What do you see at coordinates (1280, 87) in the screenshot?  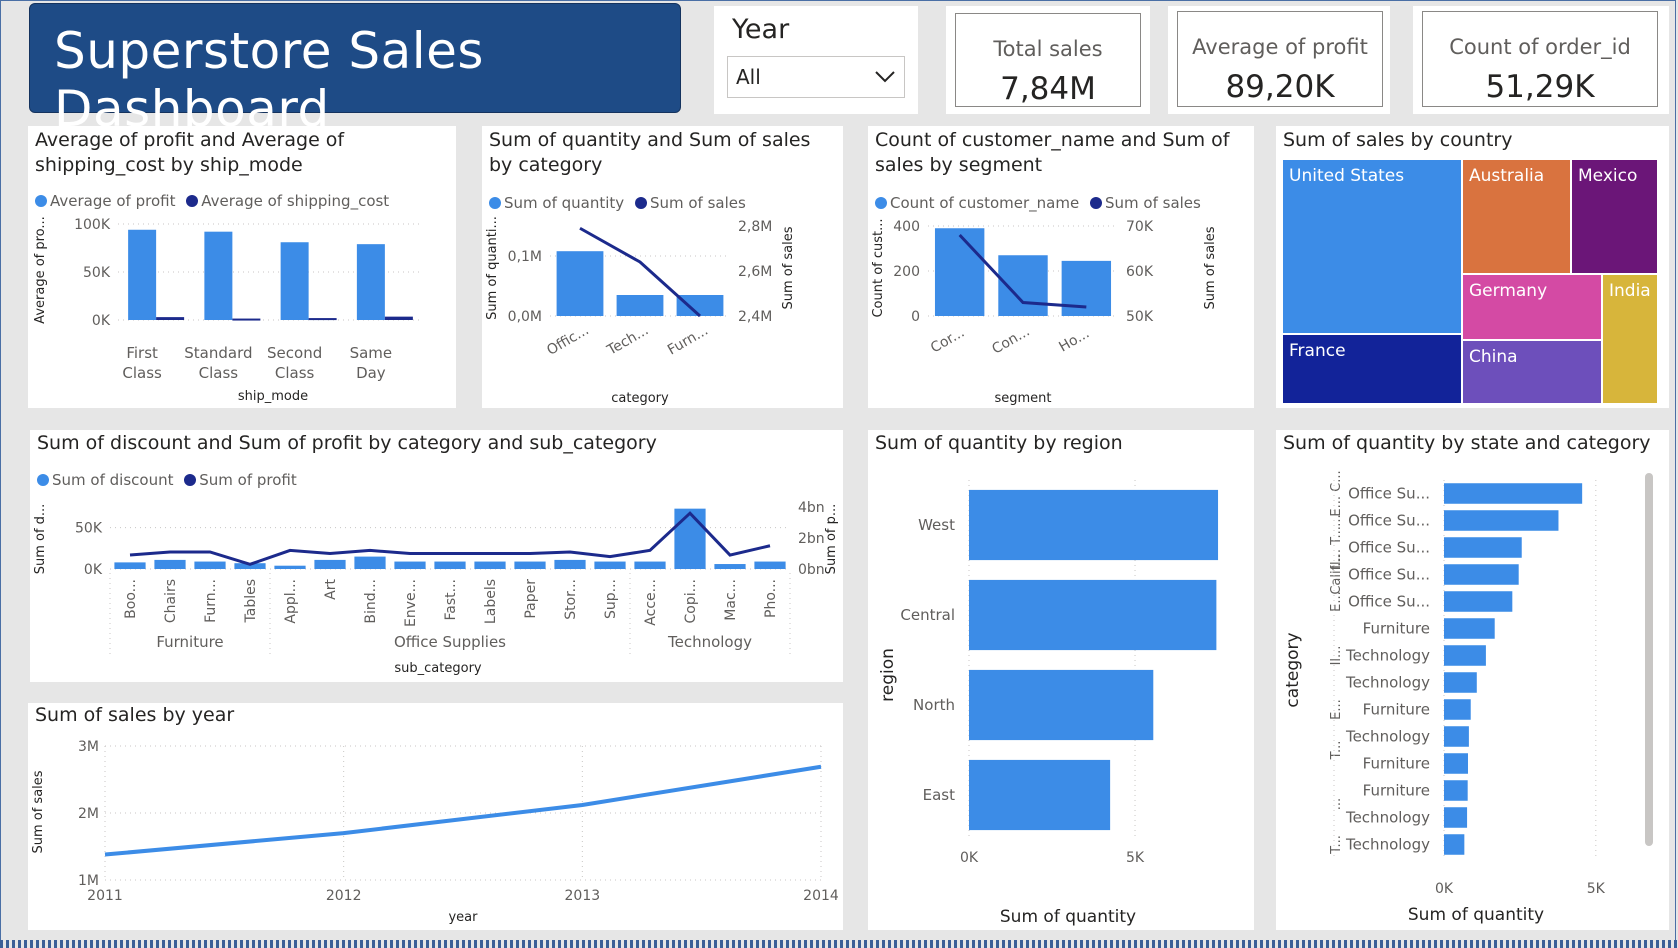 I see `card-value: 89,20K` at bounding box center [1280, 87].